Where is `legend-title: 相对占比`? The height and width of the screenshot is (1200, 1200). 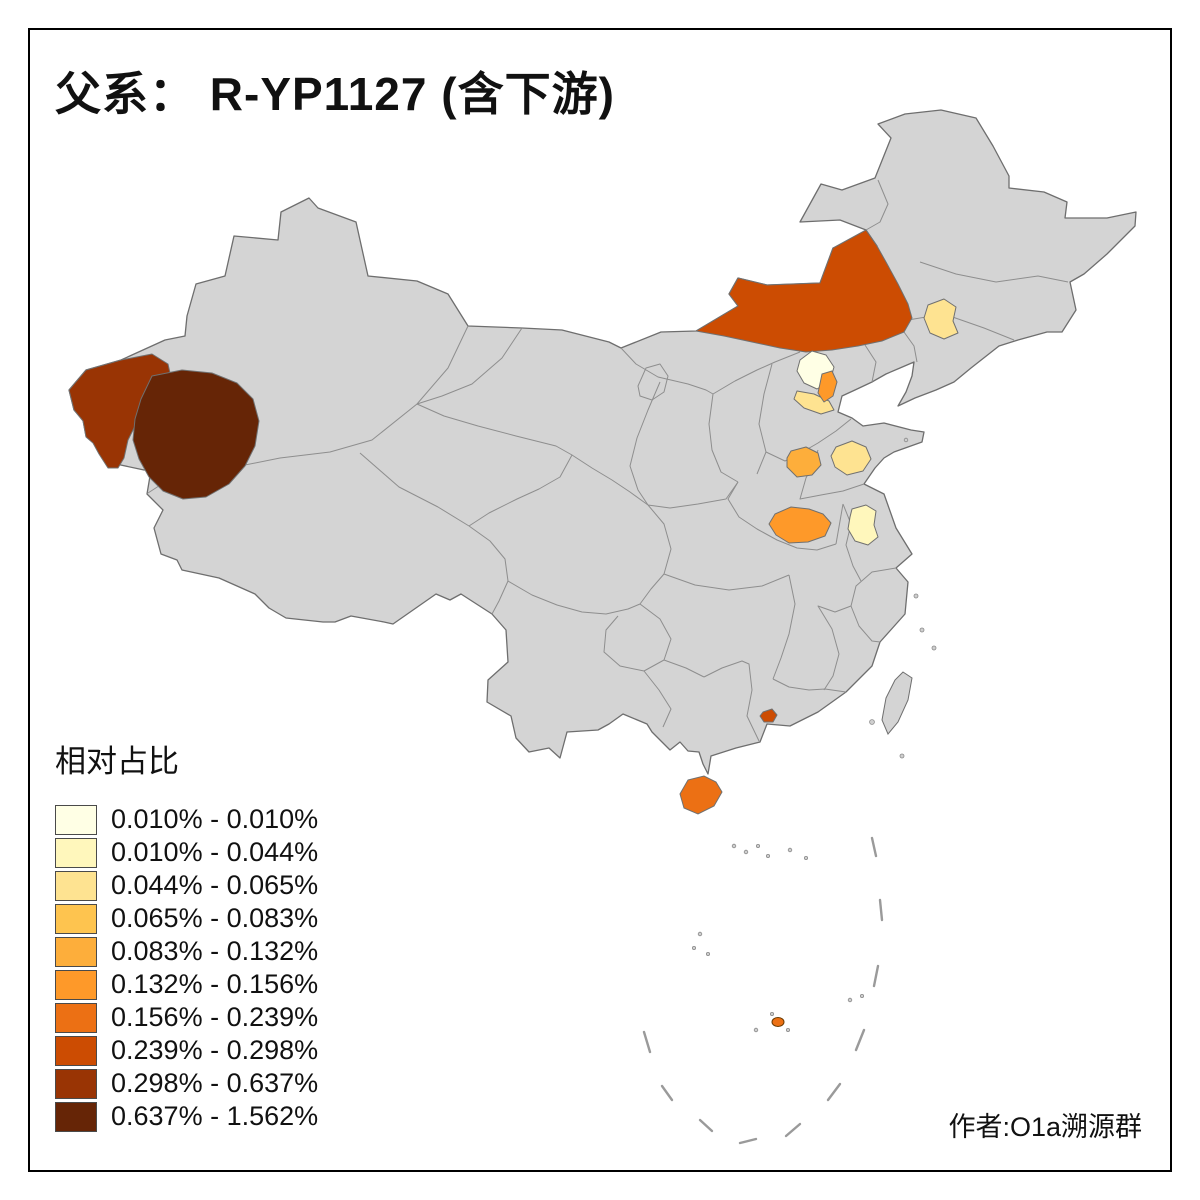 legend-title: 相对占比 is located at coordinates (117, 761).